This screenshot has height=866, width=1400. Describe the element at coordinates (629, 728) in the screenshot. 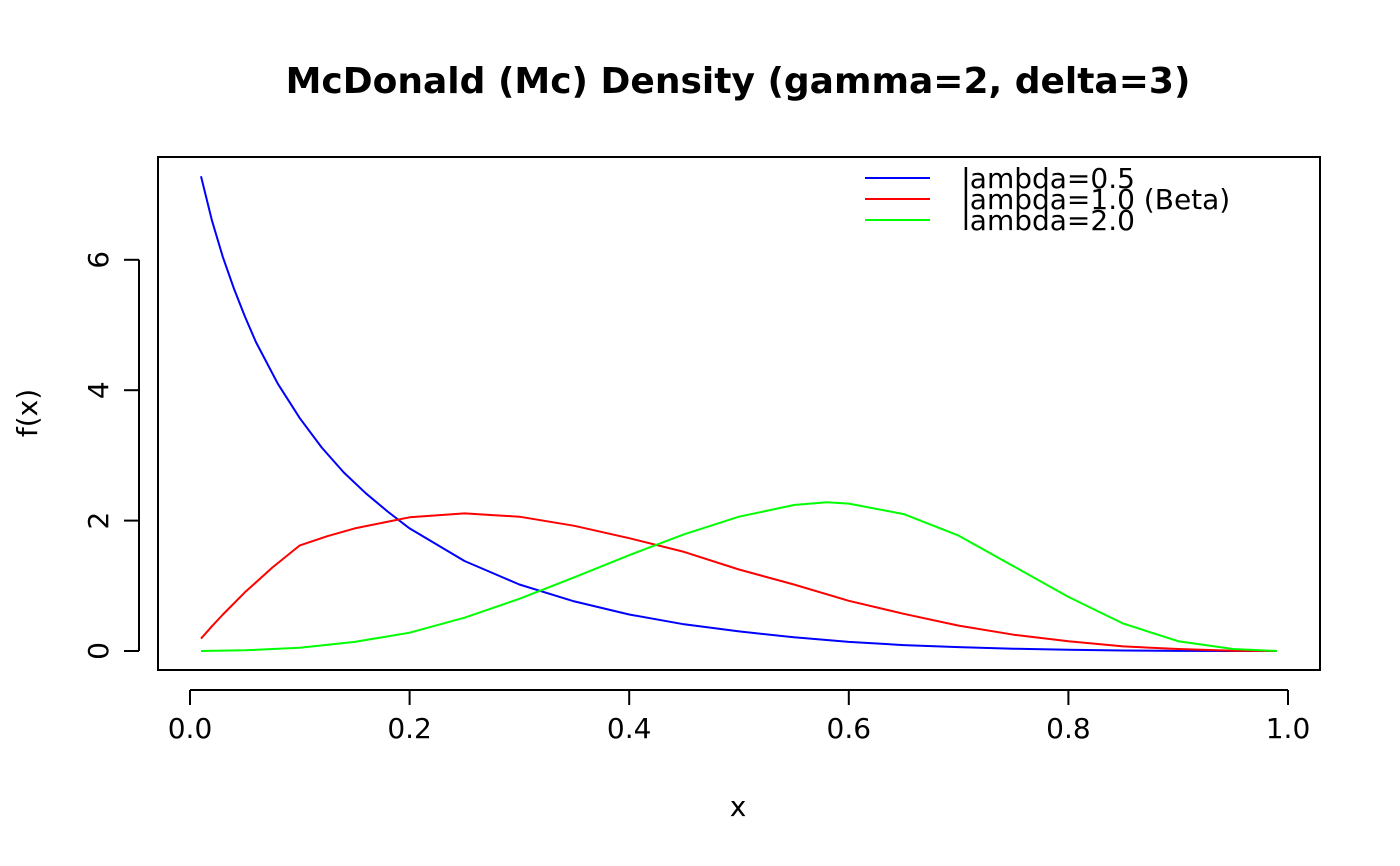

I see `x-tick-label: 0.4` at that location.